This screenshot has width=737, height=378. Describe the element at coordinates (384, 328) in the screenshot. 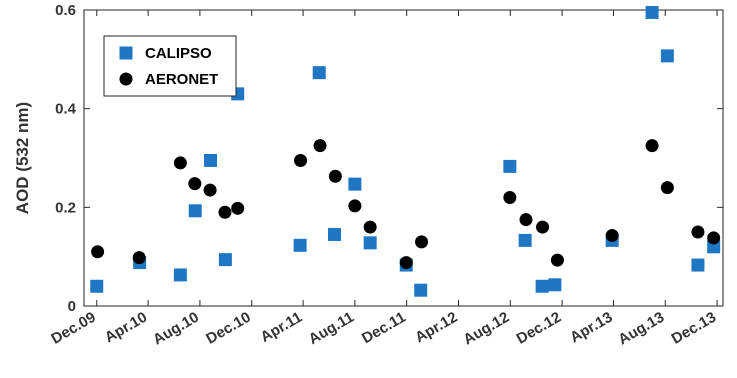

I see `x-tick-label: Dec.11` at that location.